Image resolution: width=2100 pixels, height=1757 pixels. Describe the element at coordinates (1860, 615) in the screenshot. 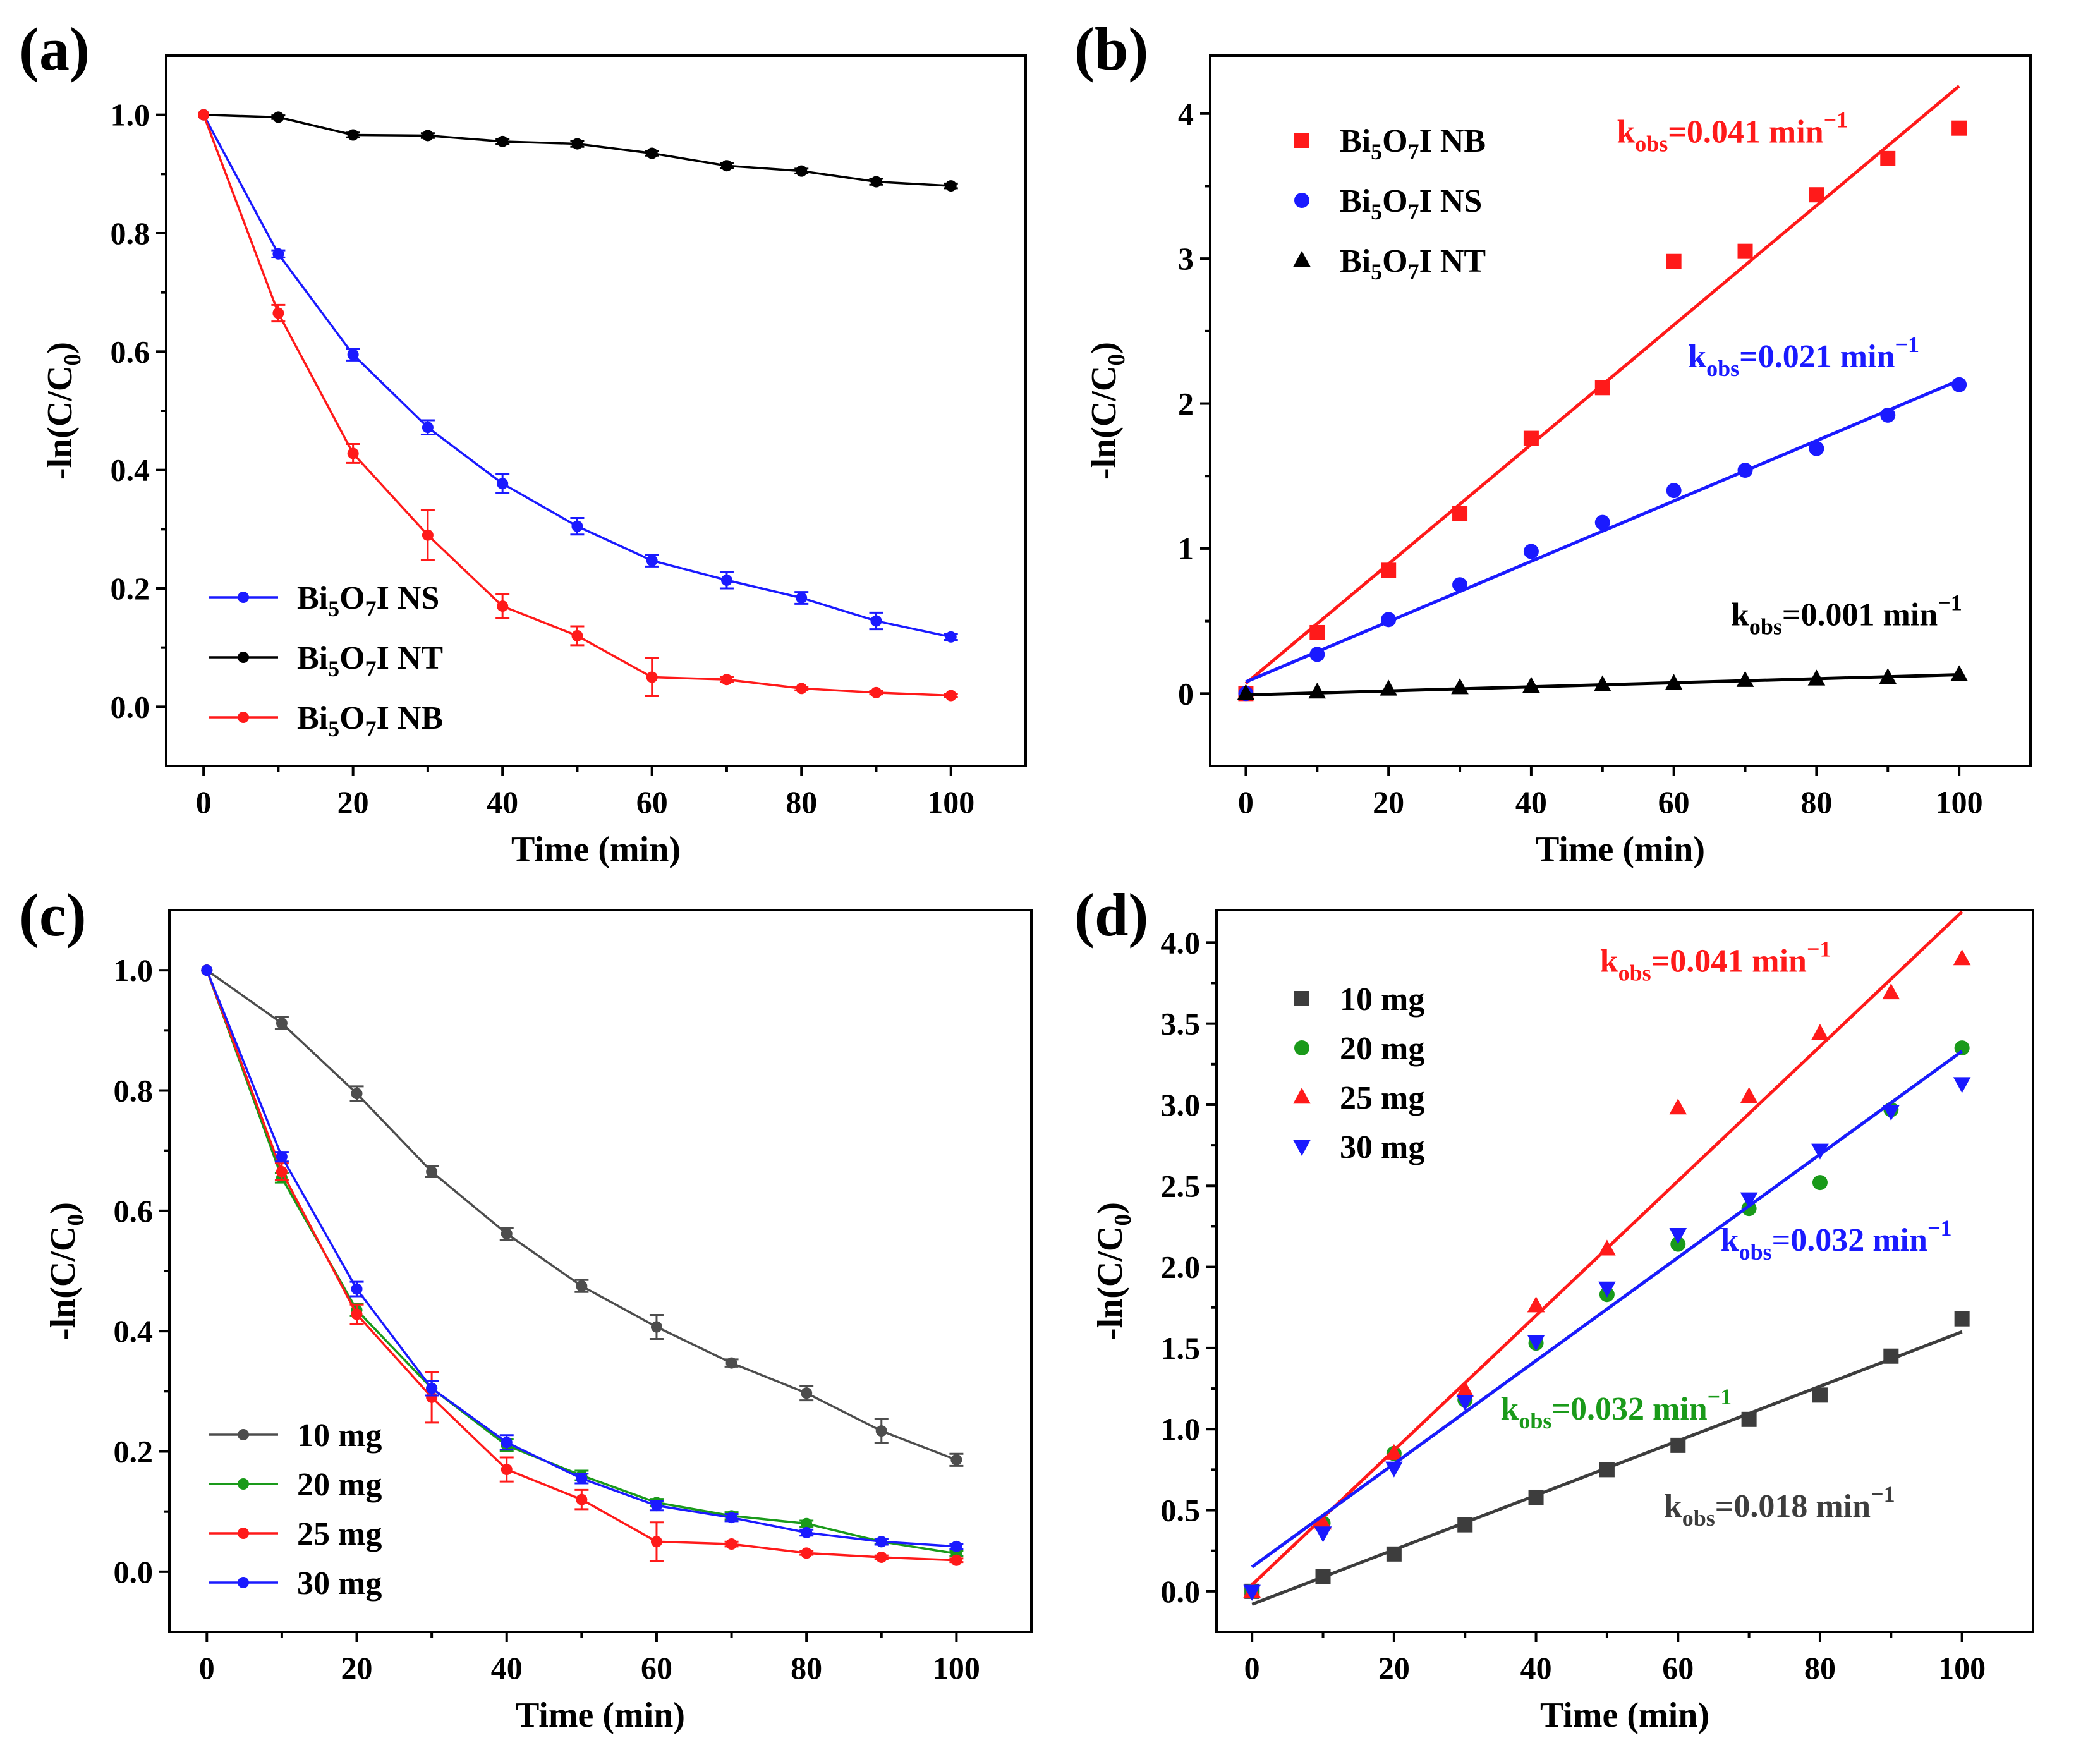

I see `k-annotation-part: =0.001 min` at that location.